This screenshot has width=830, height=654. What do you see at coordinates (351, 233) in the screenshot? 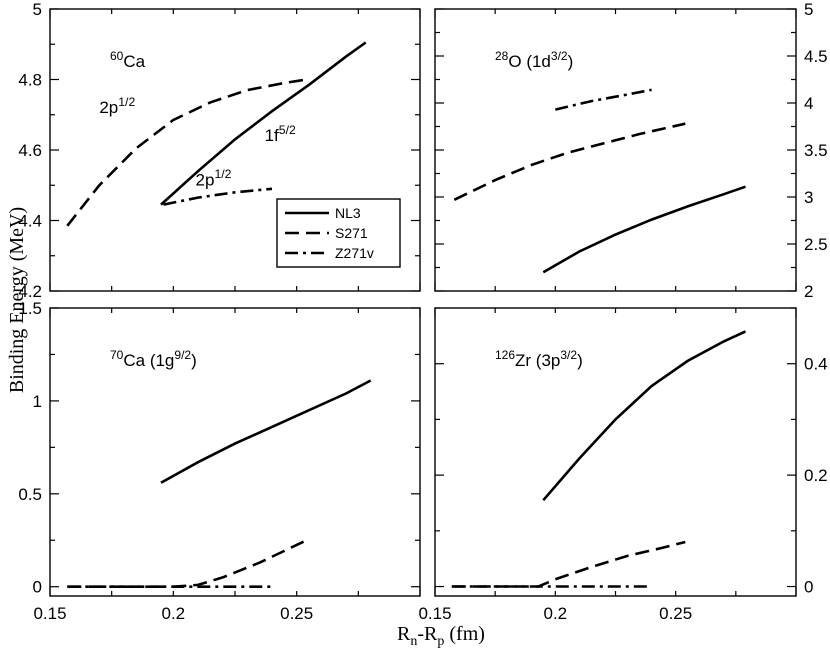
I see `legend-label-s271: S271` at bounding box center [351, 233].